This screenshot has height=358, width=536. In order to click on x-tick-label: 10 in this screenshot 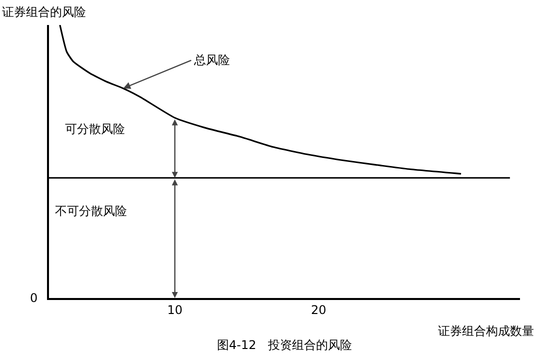, I will do `click(174, 310)`.